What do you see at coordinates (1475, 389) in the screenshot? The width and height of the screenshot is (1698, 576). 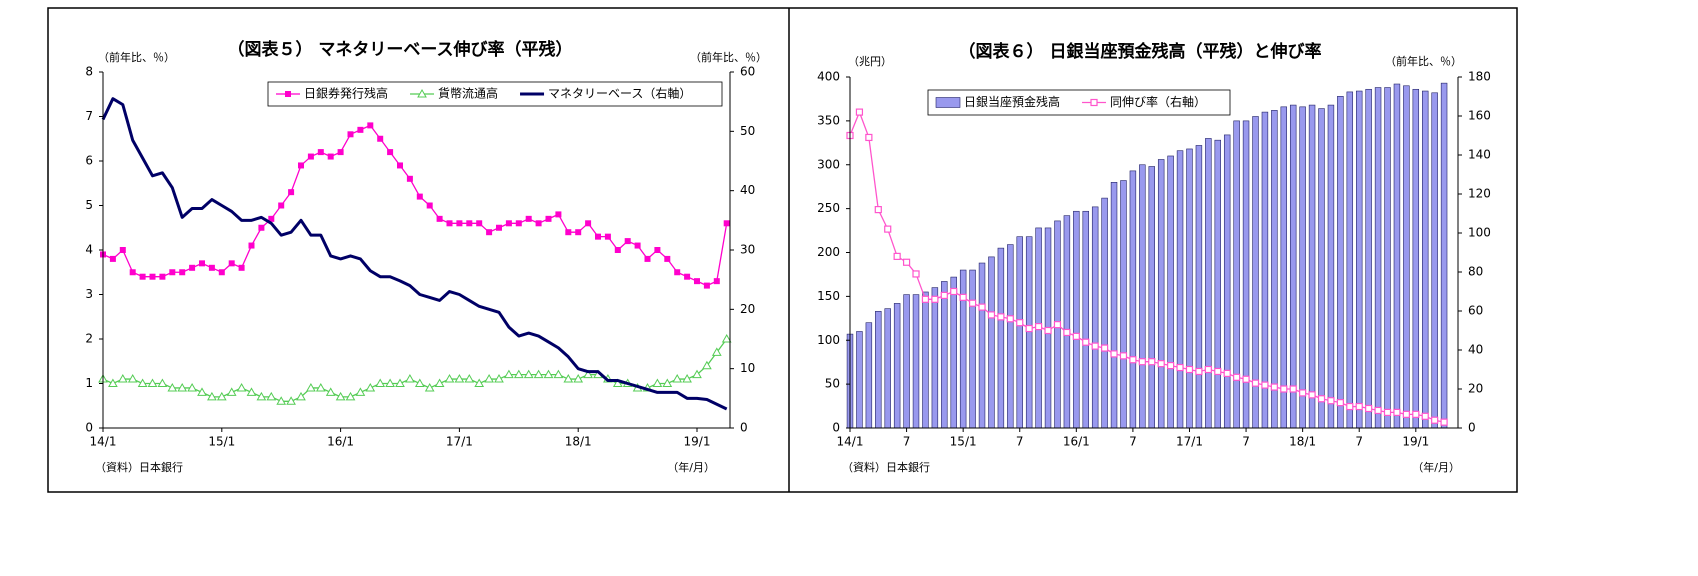 I see `y2-tick-label: 20` at bounding box center [1475, 389].